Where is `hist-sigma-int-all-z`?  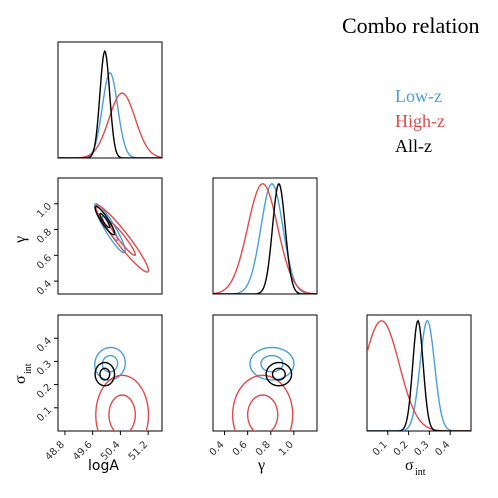 hist-sigma-int-all-z is located at coordinates (419, 375).